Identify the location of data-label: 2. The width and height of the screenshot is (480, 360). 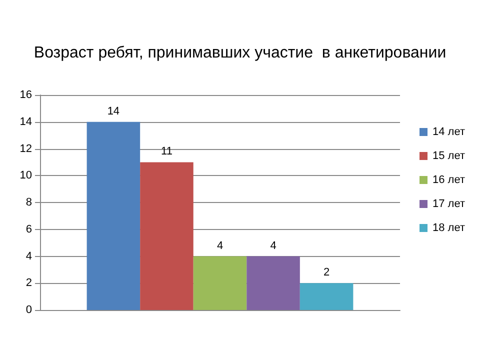
(326, 272).